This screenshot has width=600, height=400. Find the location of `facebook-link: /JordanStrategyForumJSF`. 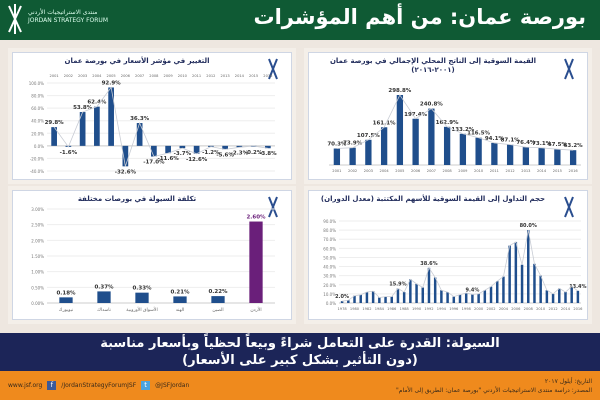

facebook-link: /JordanStrategyForumJSF is located at coordinates (99, 385).